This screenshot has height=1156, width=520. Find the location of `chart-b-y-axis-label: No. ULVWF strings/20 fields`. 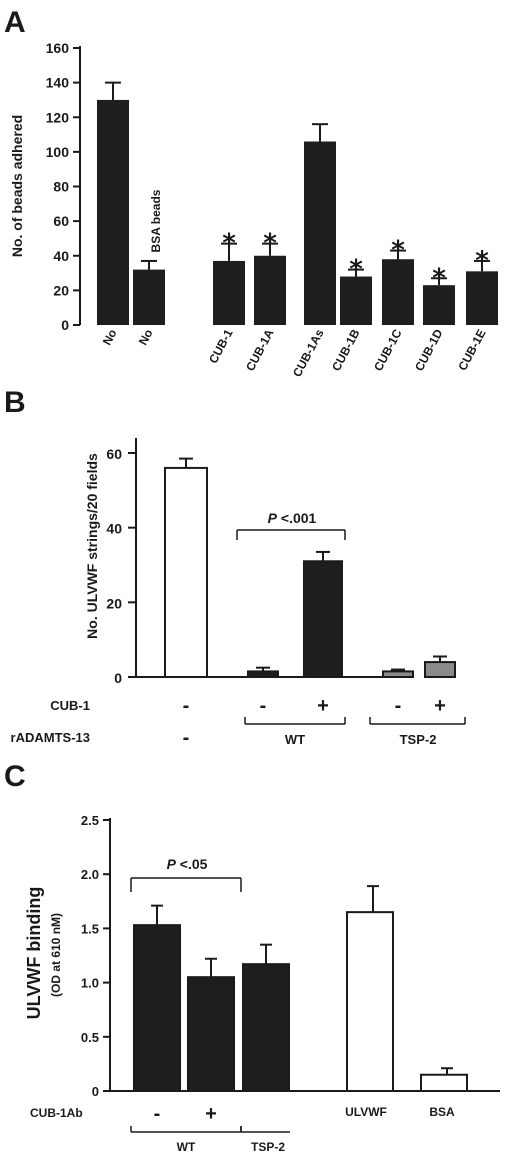

chart-b-y-axis-label: No. ULVWF strings/20 fields is located at coordinates (92, 546).